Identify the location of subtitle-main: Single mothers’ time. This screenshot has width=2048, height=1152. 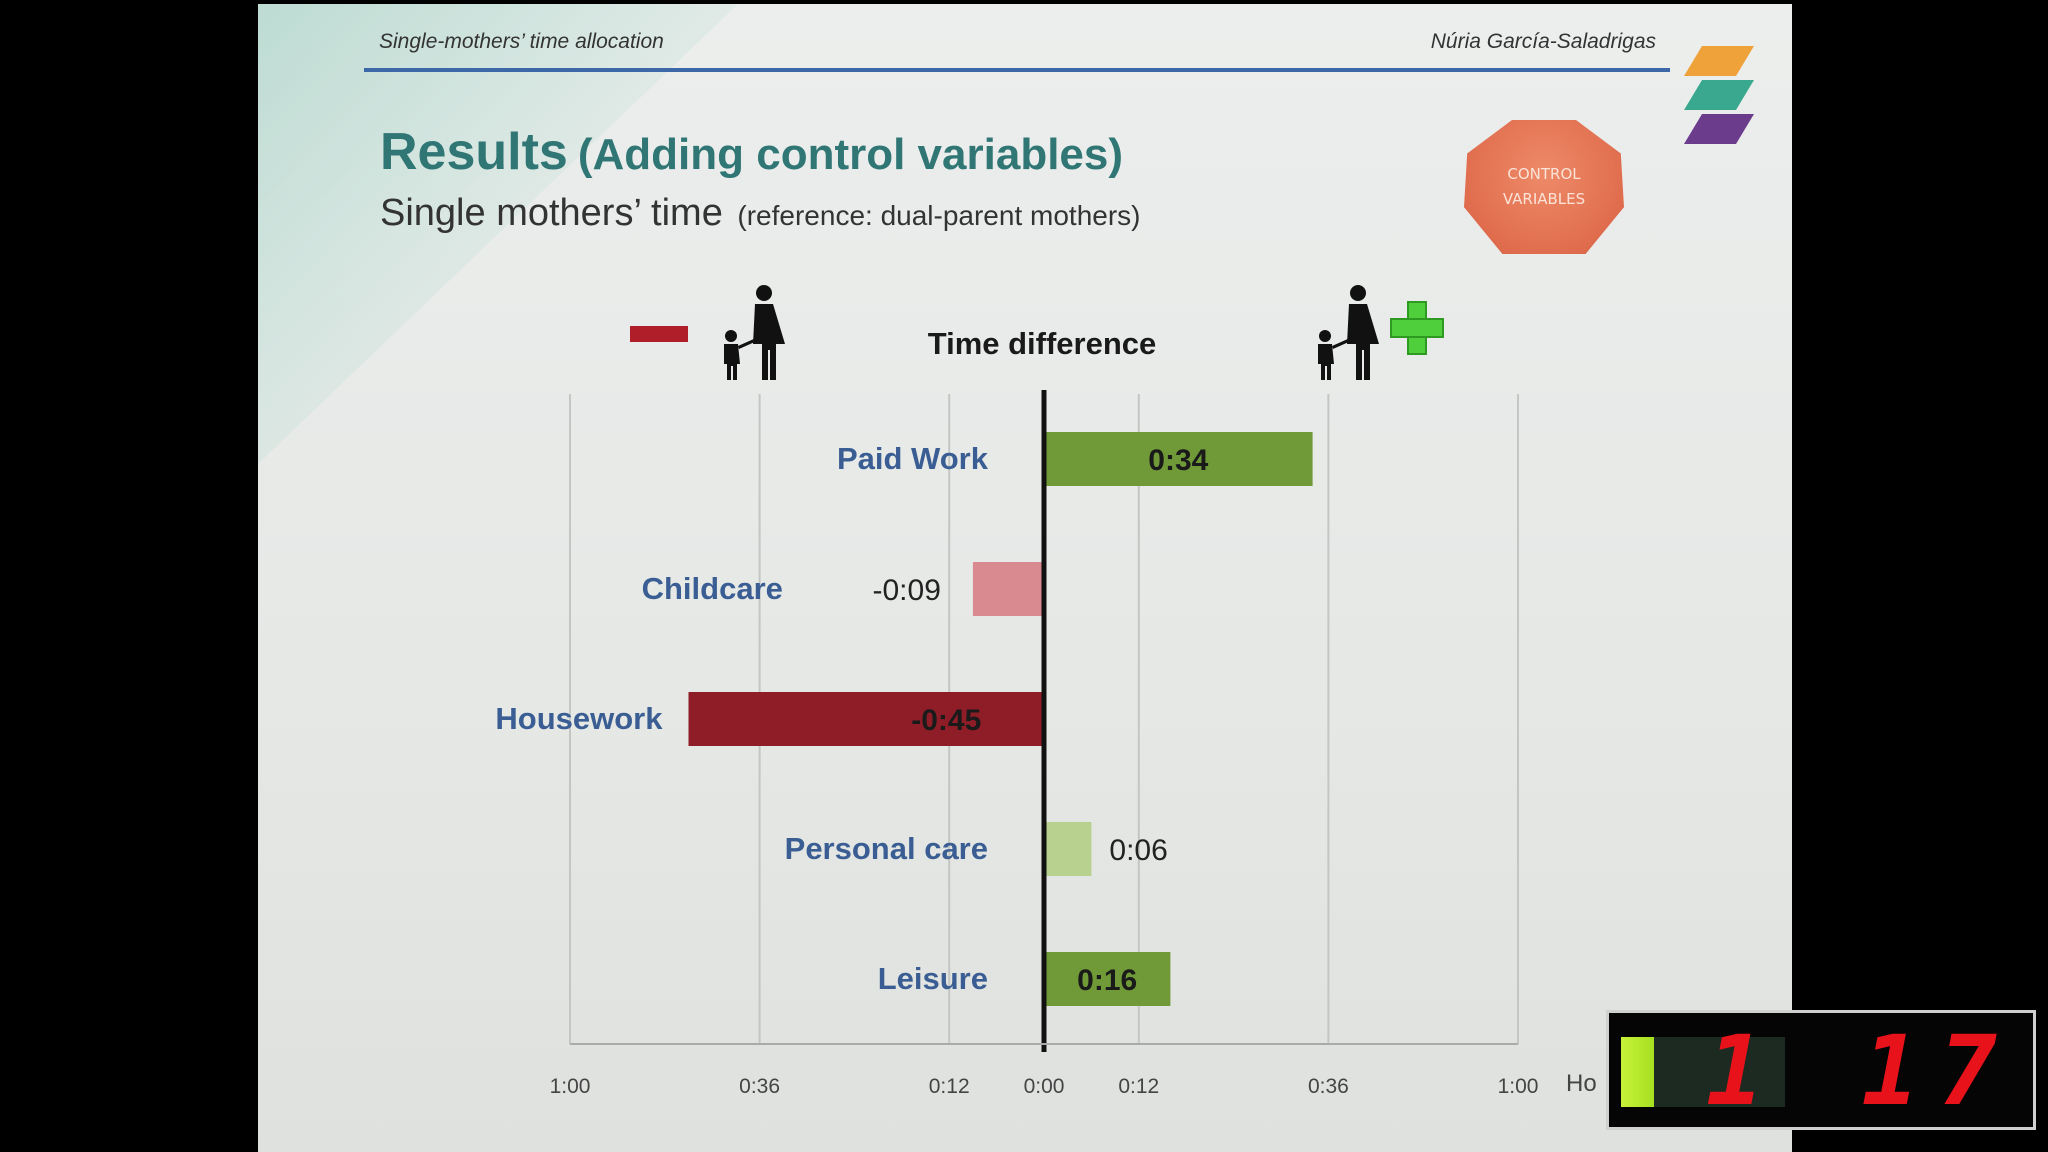
(551, 213).